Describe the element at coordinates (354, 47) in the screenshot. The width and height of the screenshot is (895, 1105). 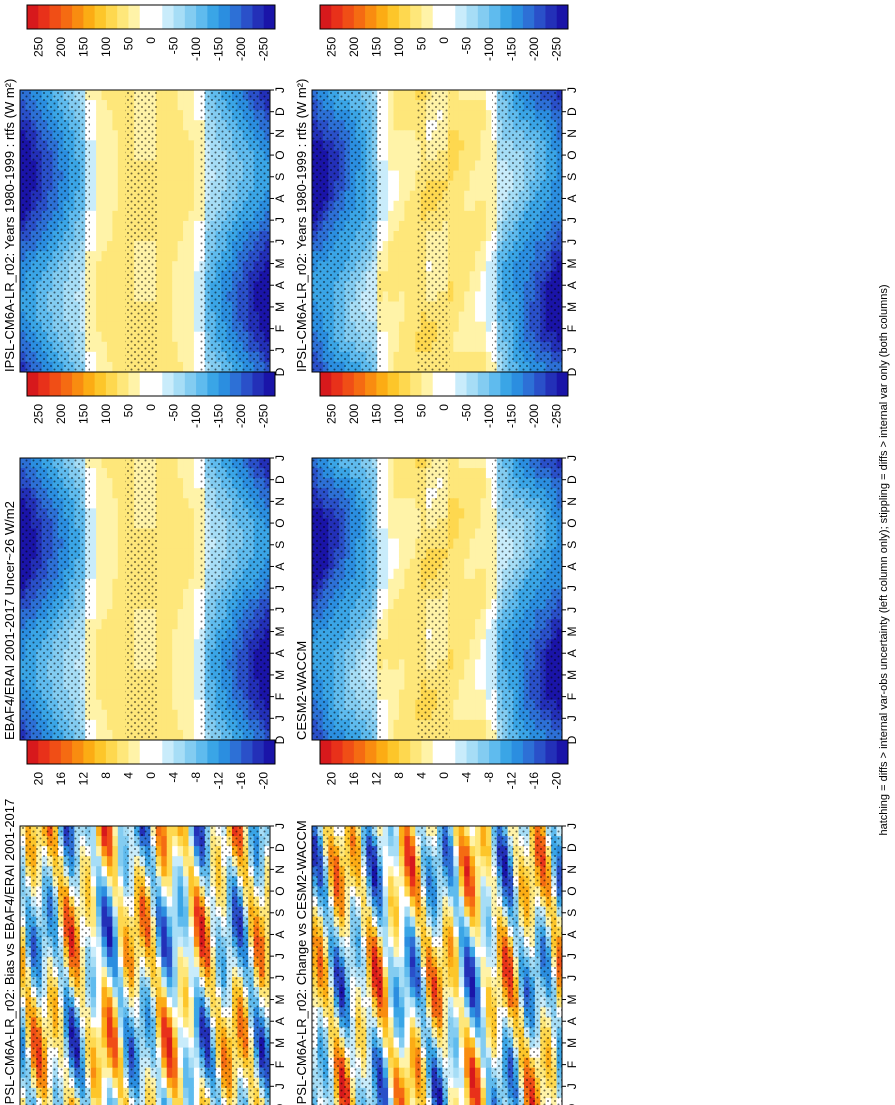
I see `colorbar-label: 200` at that location.